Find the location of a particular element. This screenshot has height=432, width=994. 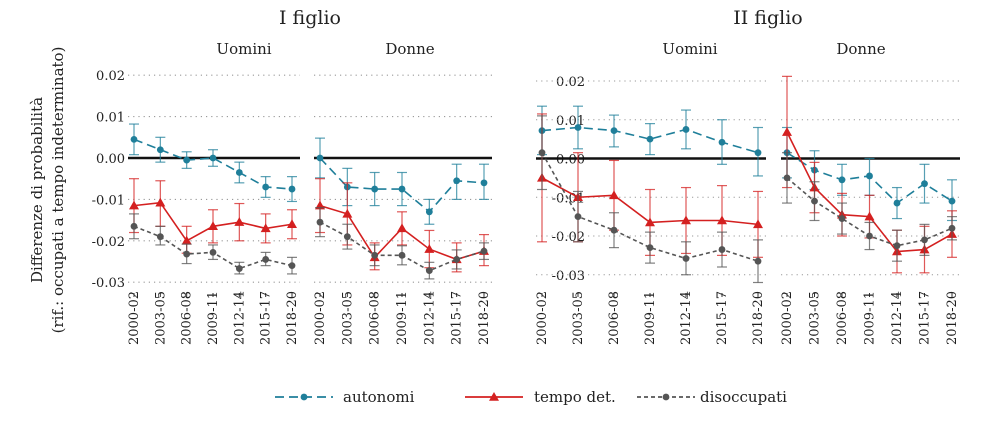

legend-label: tempo det. is located at coordinates (575, 397).